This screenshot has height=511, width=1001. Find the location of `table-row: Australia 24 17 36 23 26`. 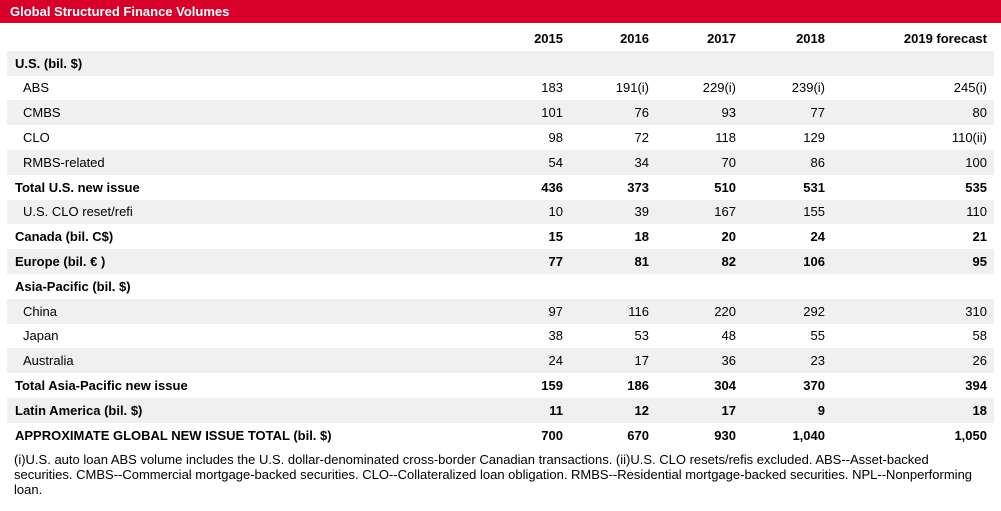

table-row: Australia 24 17 36 23 26 is located at coordinates (500, 361).